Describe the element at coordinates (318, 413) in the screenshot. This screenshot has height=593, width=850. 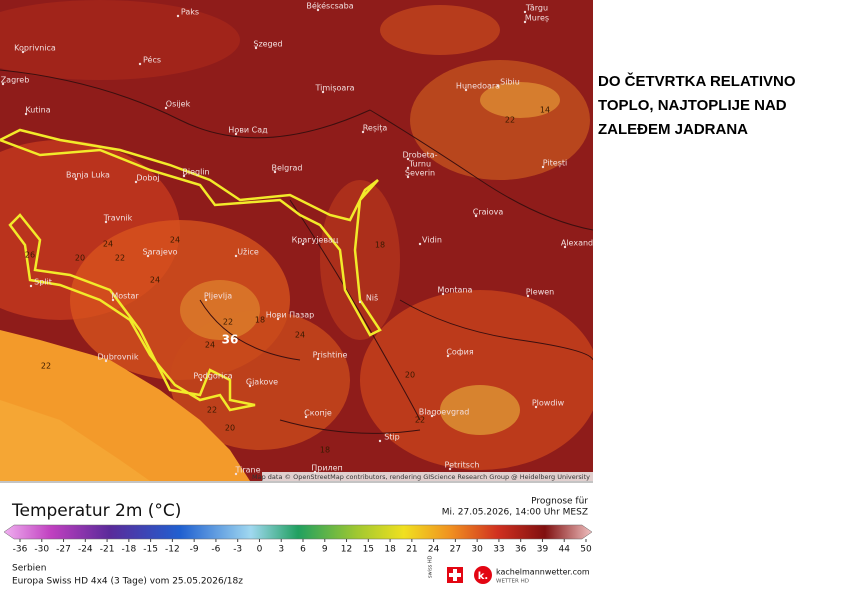
I see `city-label: Скопје` at that location.